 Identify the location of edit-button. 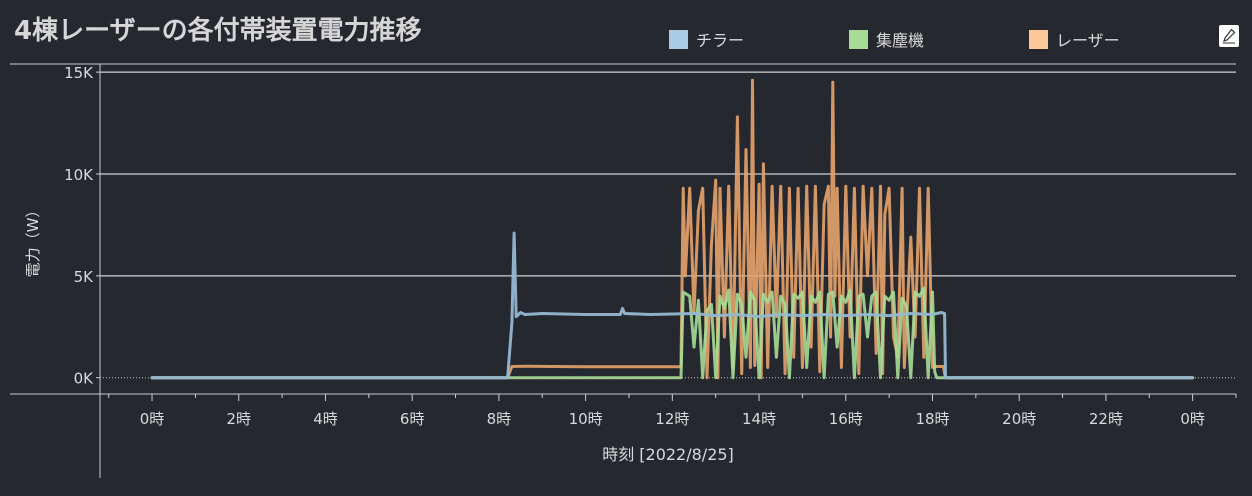
(1229, 36).